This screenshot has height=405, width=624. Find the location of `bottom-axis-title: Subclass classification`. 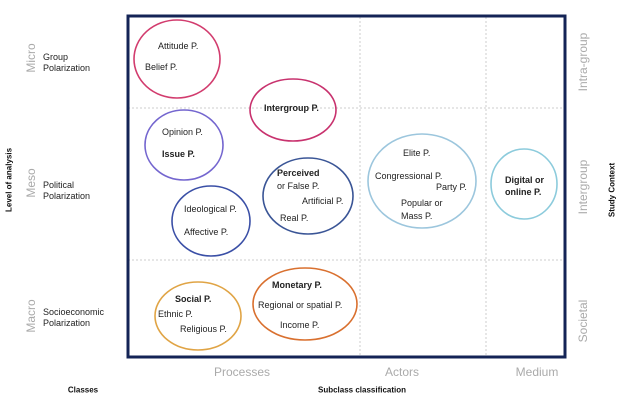

bottom-axis-title: Subclass classification is located at coordinates (362, 390).